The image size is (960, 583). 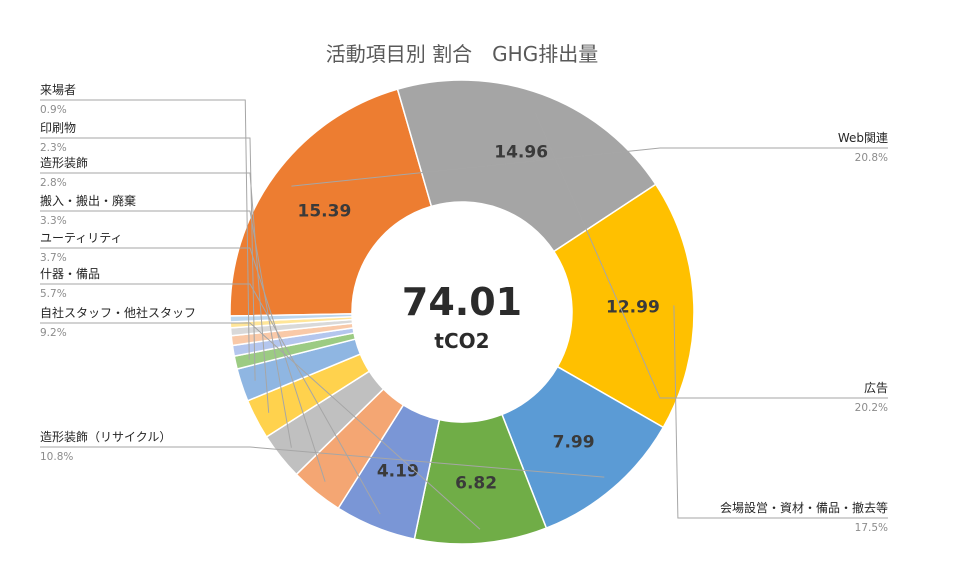 What do you see at coordinates (53, 221) in the screenshot?
I see `category-percent: 3.3%` at bounding box center [53, 221].